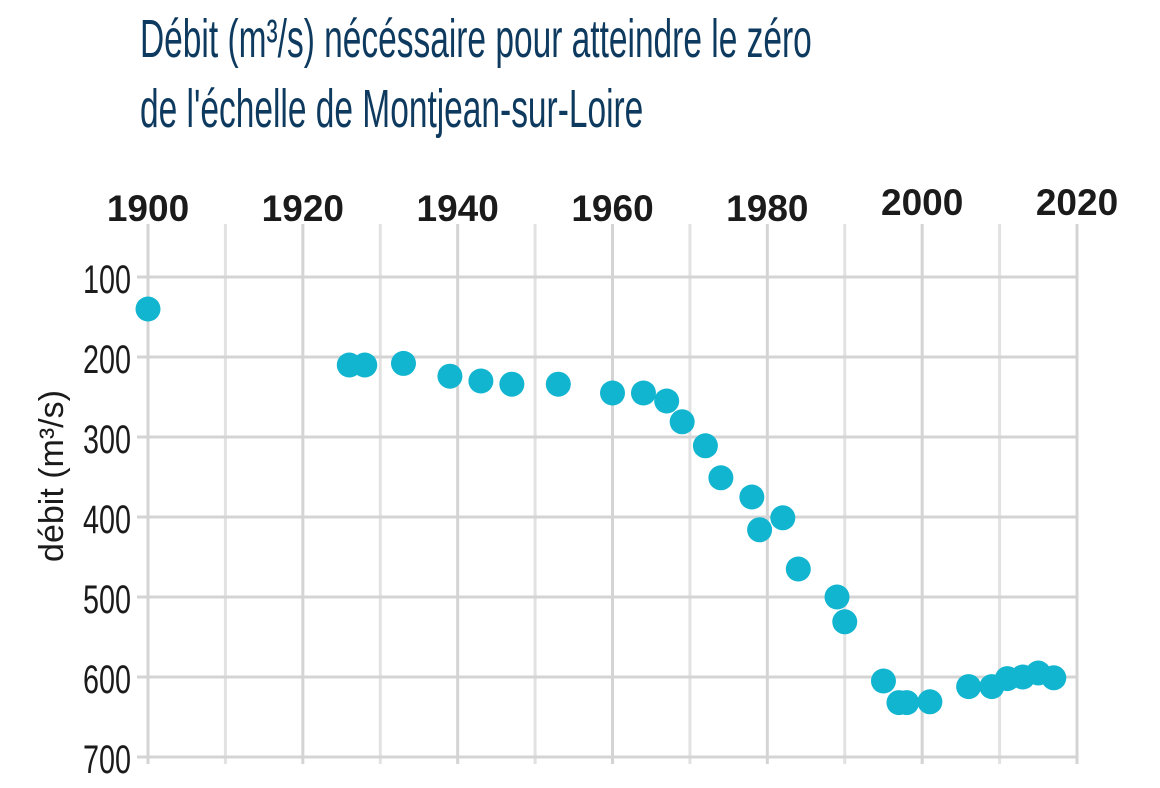 The width and height of the screenshot is (1160, 788). What do you see at coordinates (392, 109) in the screenshot?
I see `chart-title-line-2: de l'échelle de Montjean-sur-Loire` at bounding box center [392, 109].